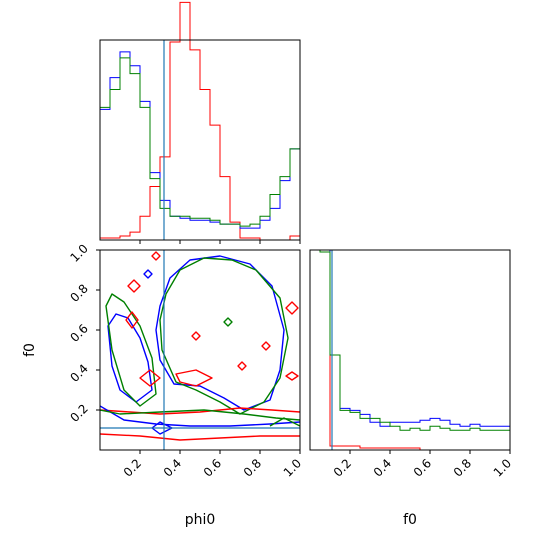  What do you see at coordinates (220, 242) in the screenshot?
I see `histogram-phi0-ticks` at bounding box center [220, 242].